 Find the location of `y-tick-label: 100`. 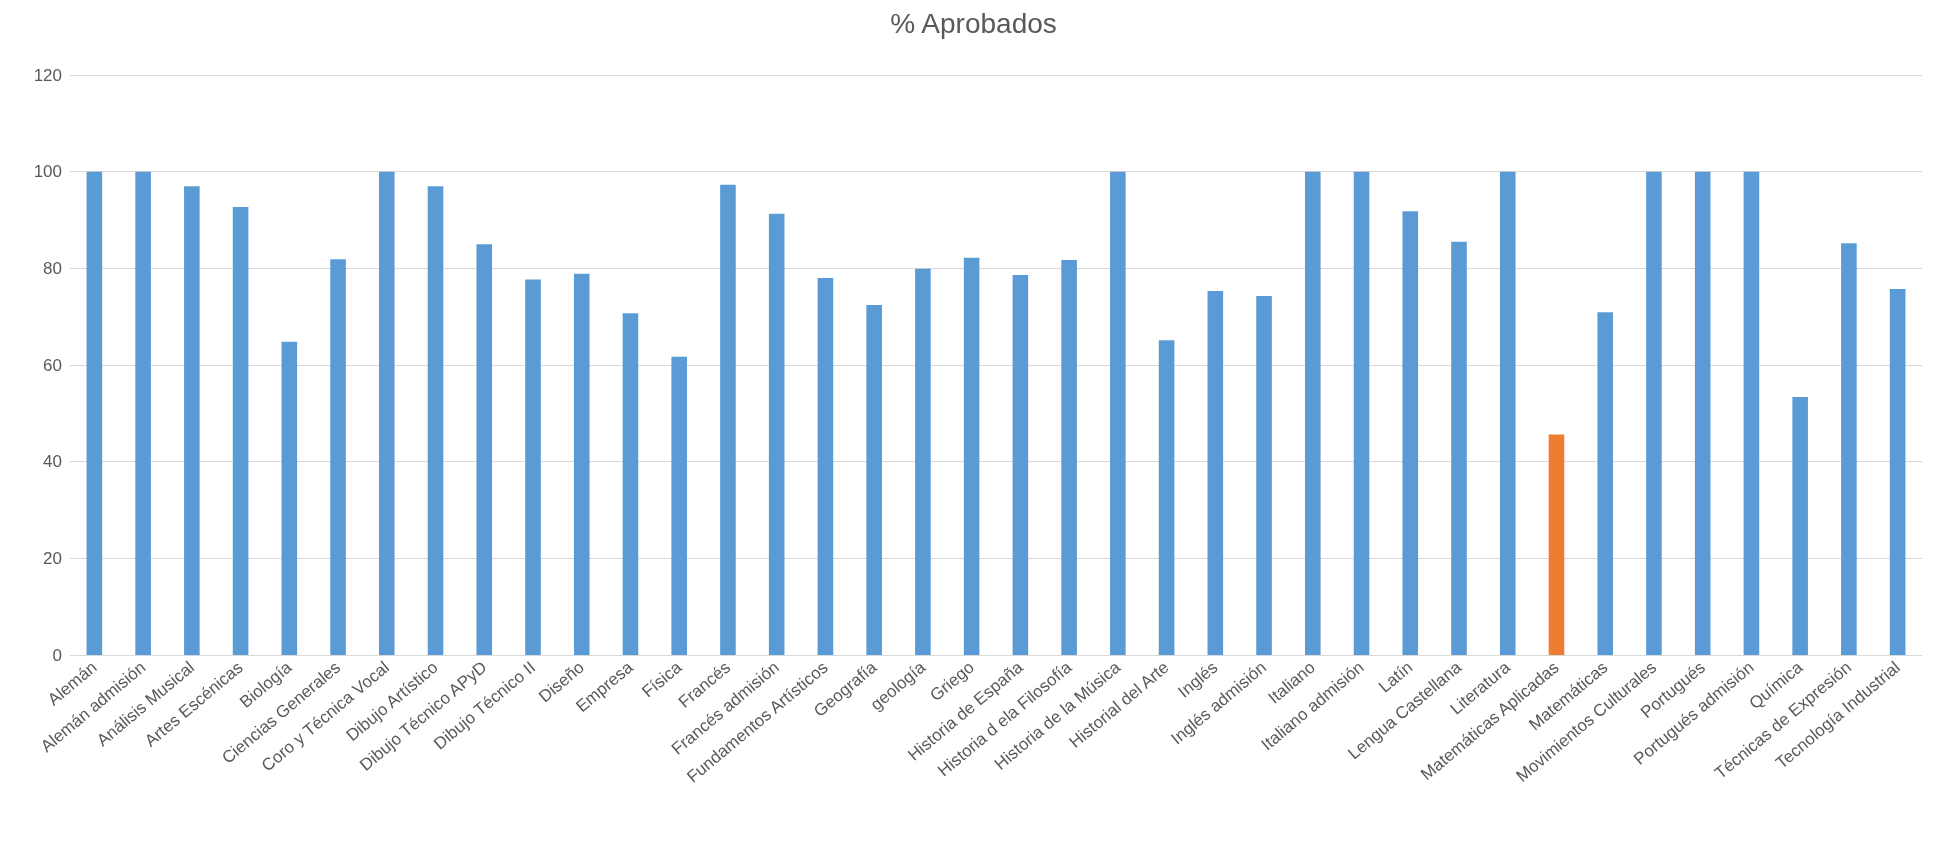

y-tick-label: 100 is located at coordinates (47, 172).